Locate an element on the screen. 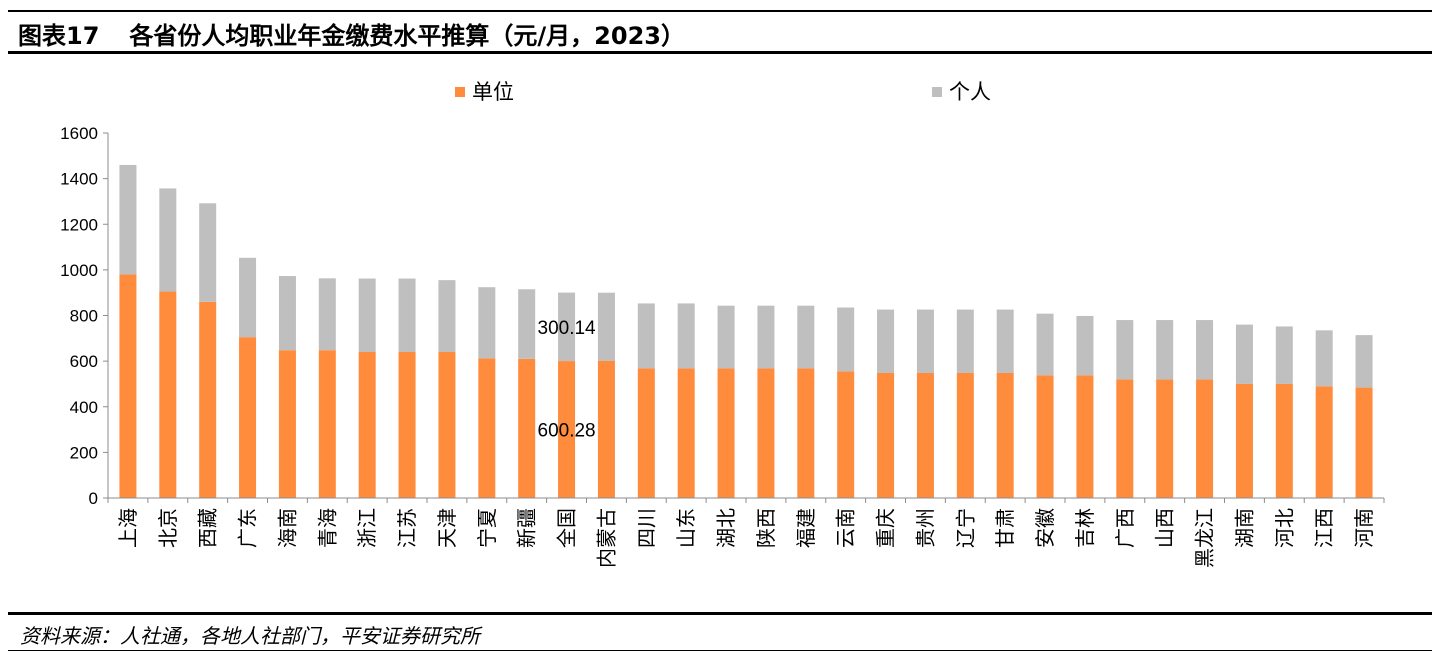  x-tick-label: 吉林 is located at coordinates (1085, 528).